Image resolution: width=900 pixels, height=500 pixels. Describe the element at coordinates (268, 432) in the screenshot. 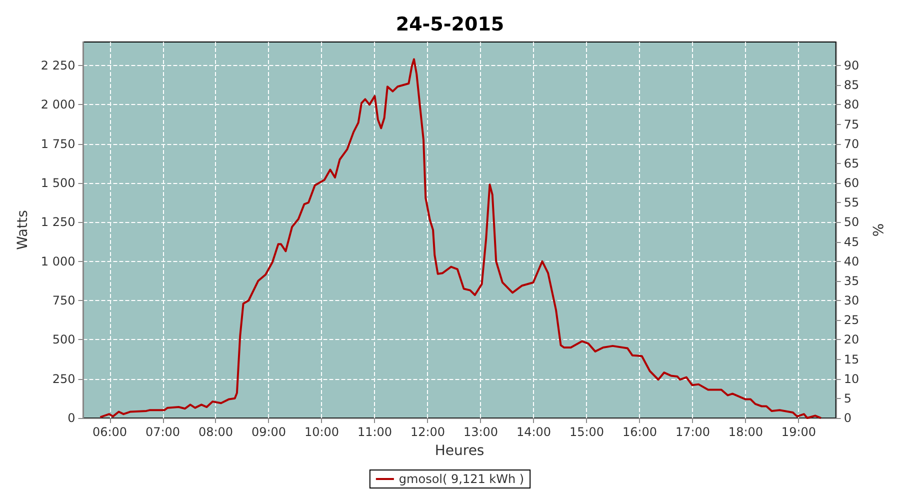

I see `x-tick-label: 09:00` at that location.